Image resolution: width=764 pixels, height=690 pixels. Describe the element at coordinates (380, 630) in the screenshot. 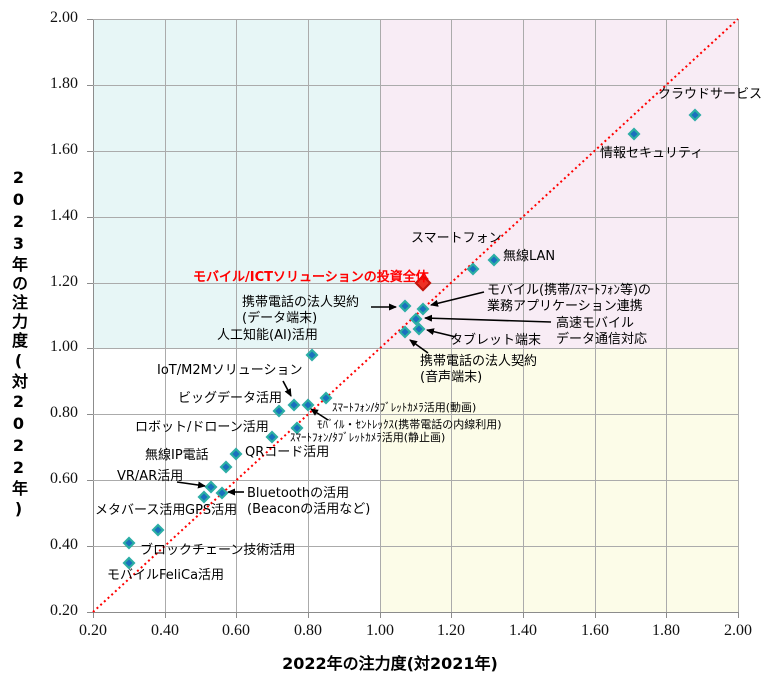

I see `x-tick-label: 1.00` at that location.